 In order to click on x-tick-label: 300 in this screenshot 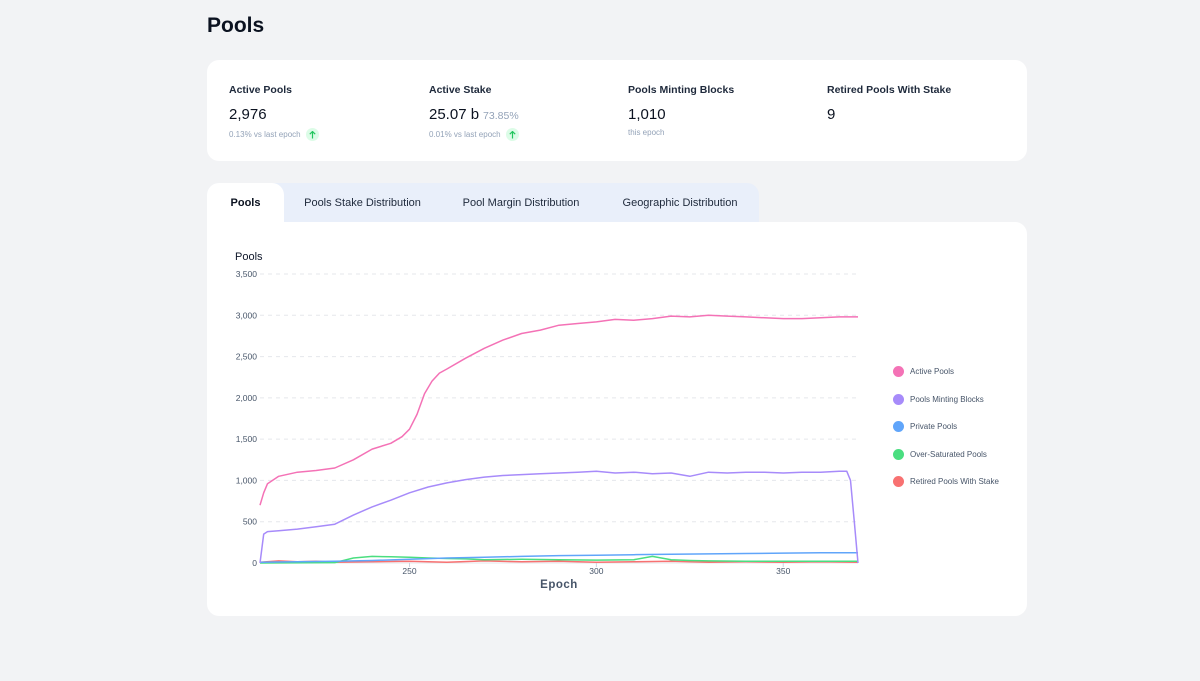, I will do `click(596, 571)`.